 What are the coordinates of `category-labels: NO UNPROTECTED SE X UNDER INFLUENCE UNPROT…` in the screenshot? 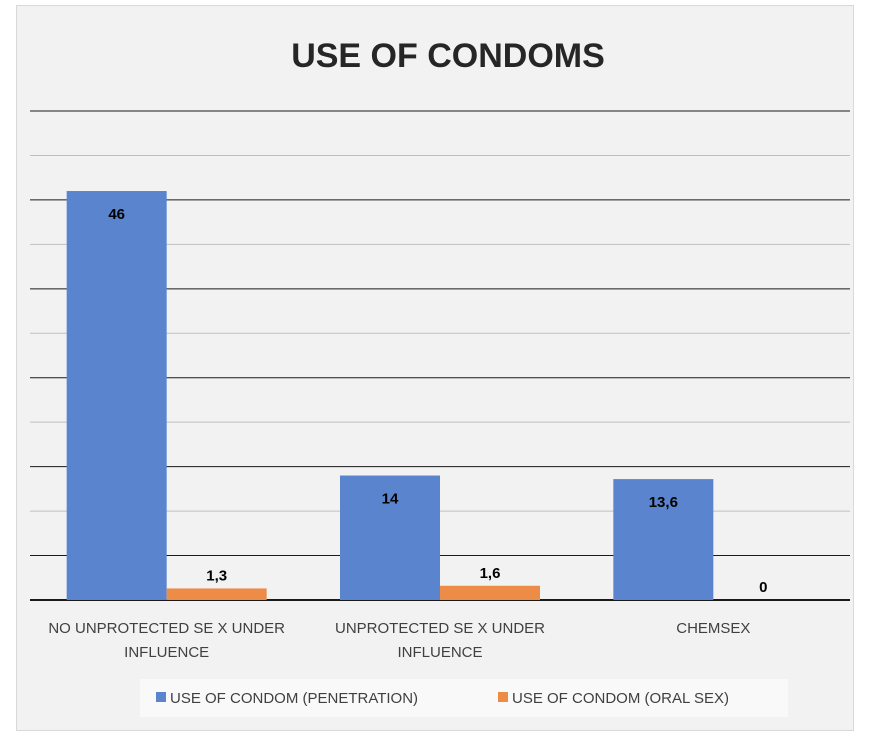 It's located at (399, 640).